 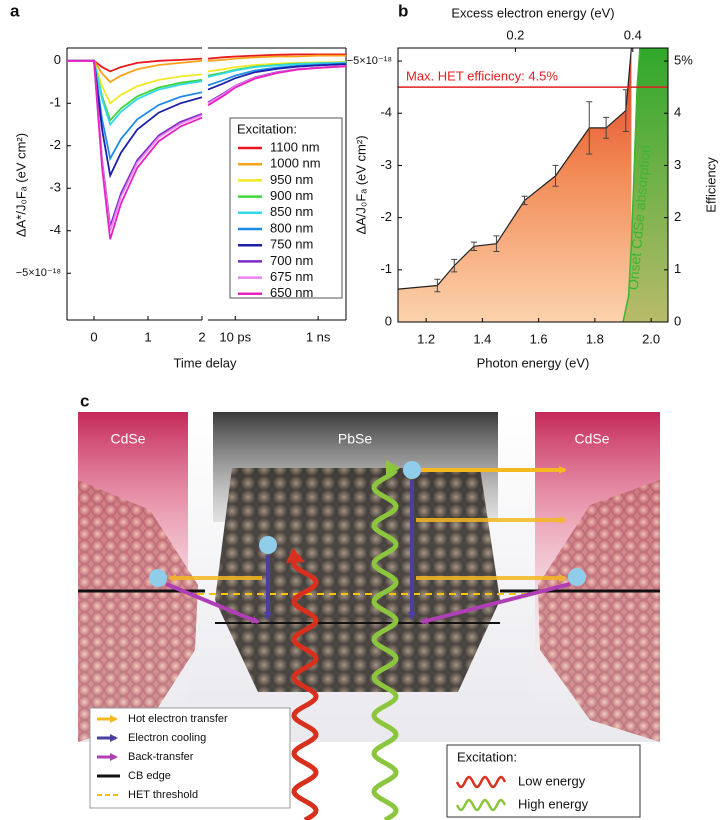 What do you see at coordinates (178, 719) in the screenshot?
I see `legend-label: Hot electron transfer` at bounding box center [178, 719].